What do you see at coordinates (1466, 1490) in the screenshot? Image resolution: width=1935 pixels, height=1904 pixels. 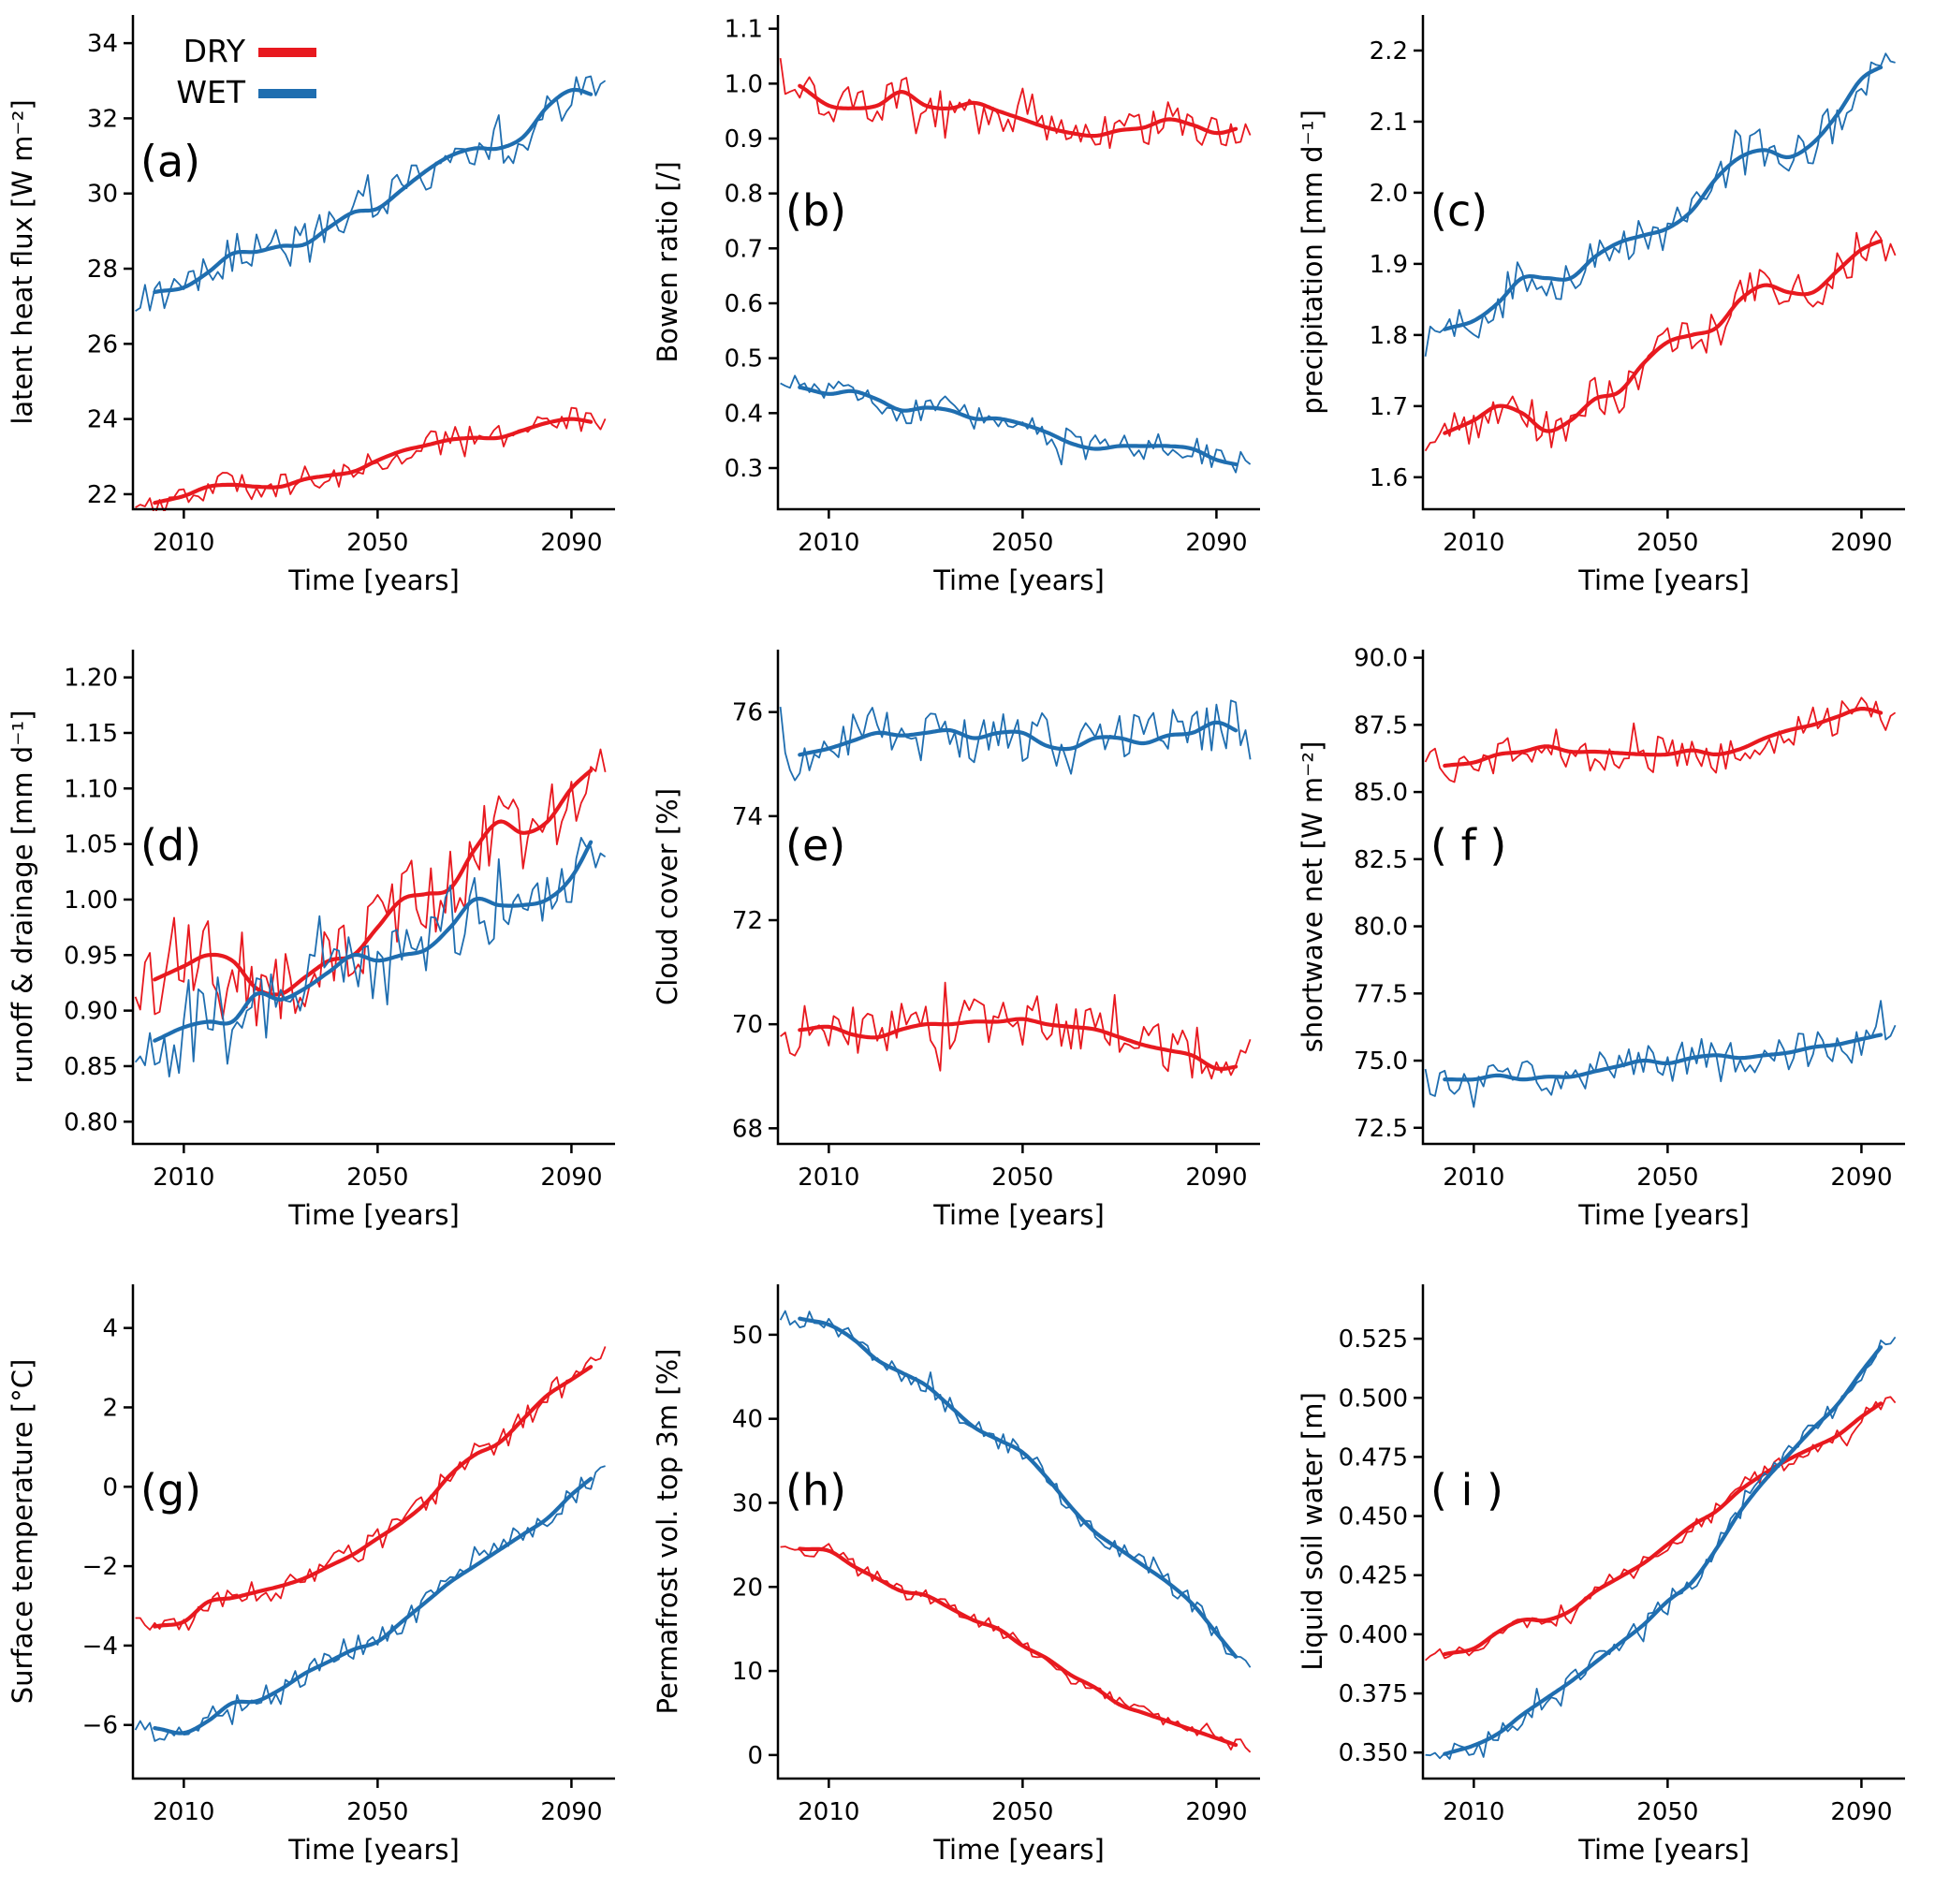 I see `panel-letter: ( i )` at bounding box center [1466, 1490].